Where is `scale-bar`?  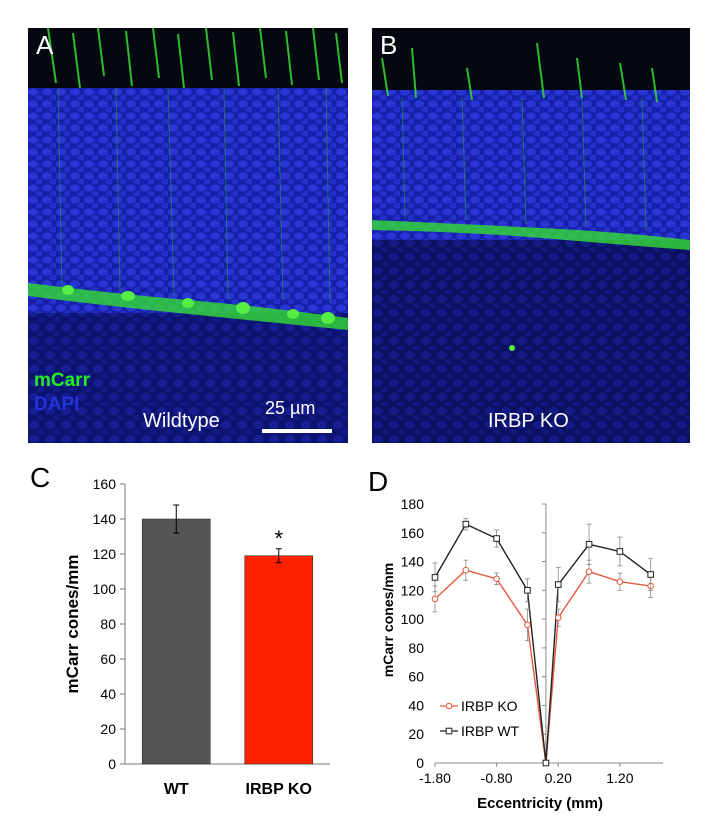
scale-bar is located at coordinates (297, 431).